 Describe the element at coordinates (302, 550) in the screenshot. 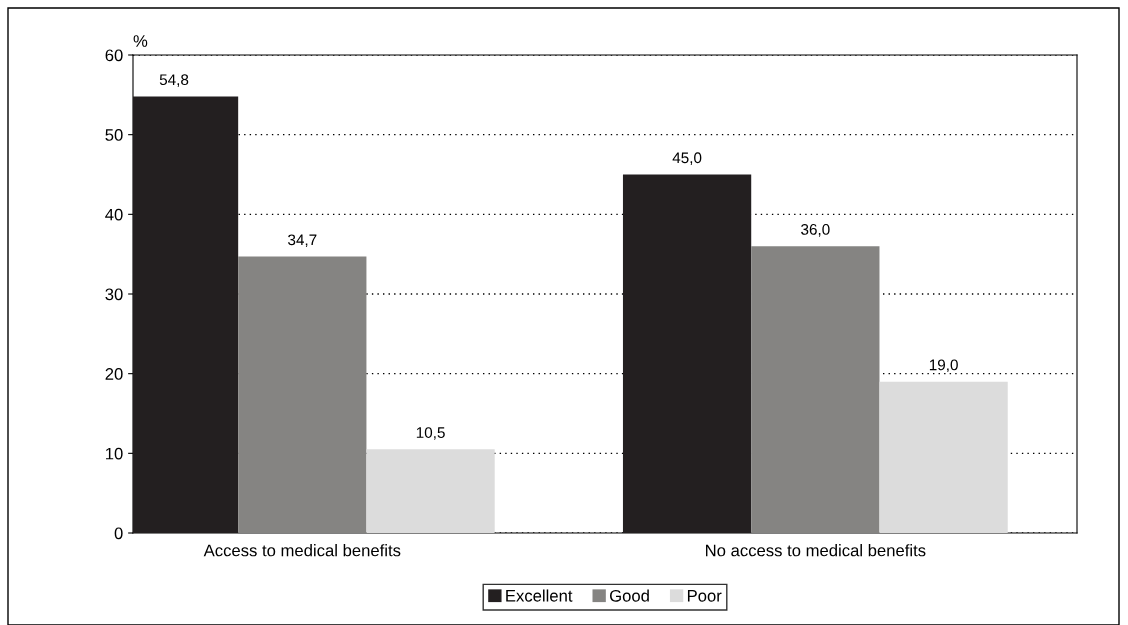

I see `x-tick-label: Access to medical benefits` at that location.